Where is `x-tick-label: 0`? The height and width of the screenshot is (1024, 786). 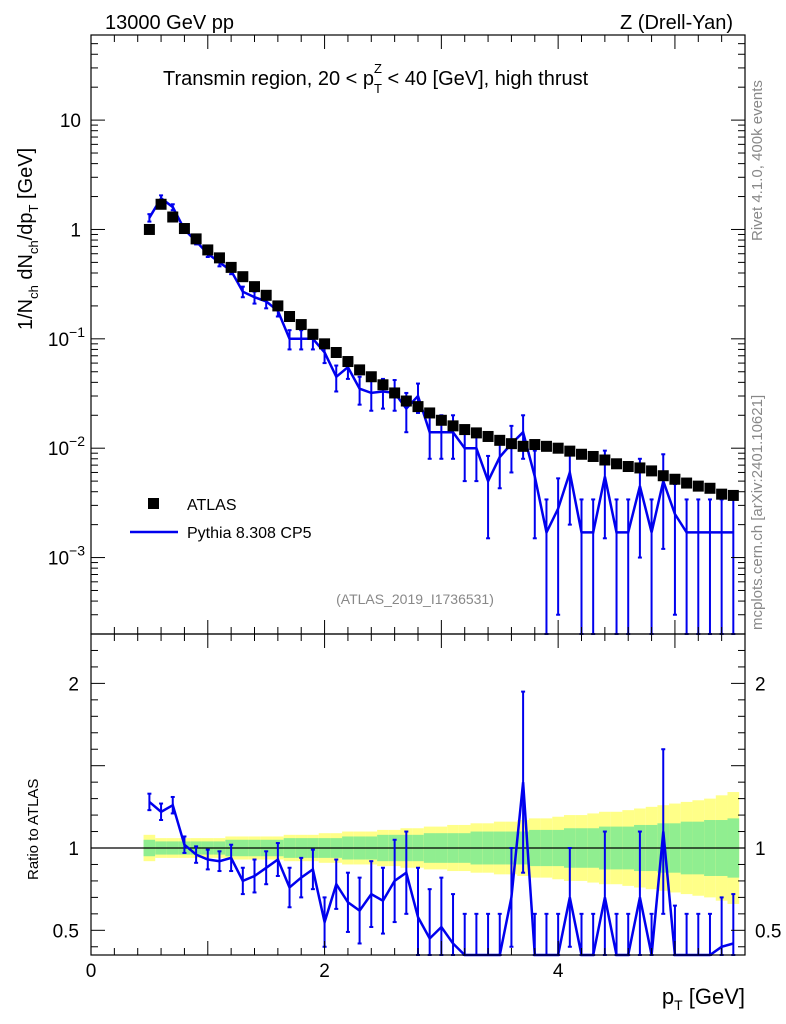
x-tick-label: 0 is located at coordinates (91, 971).